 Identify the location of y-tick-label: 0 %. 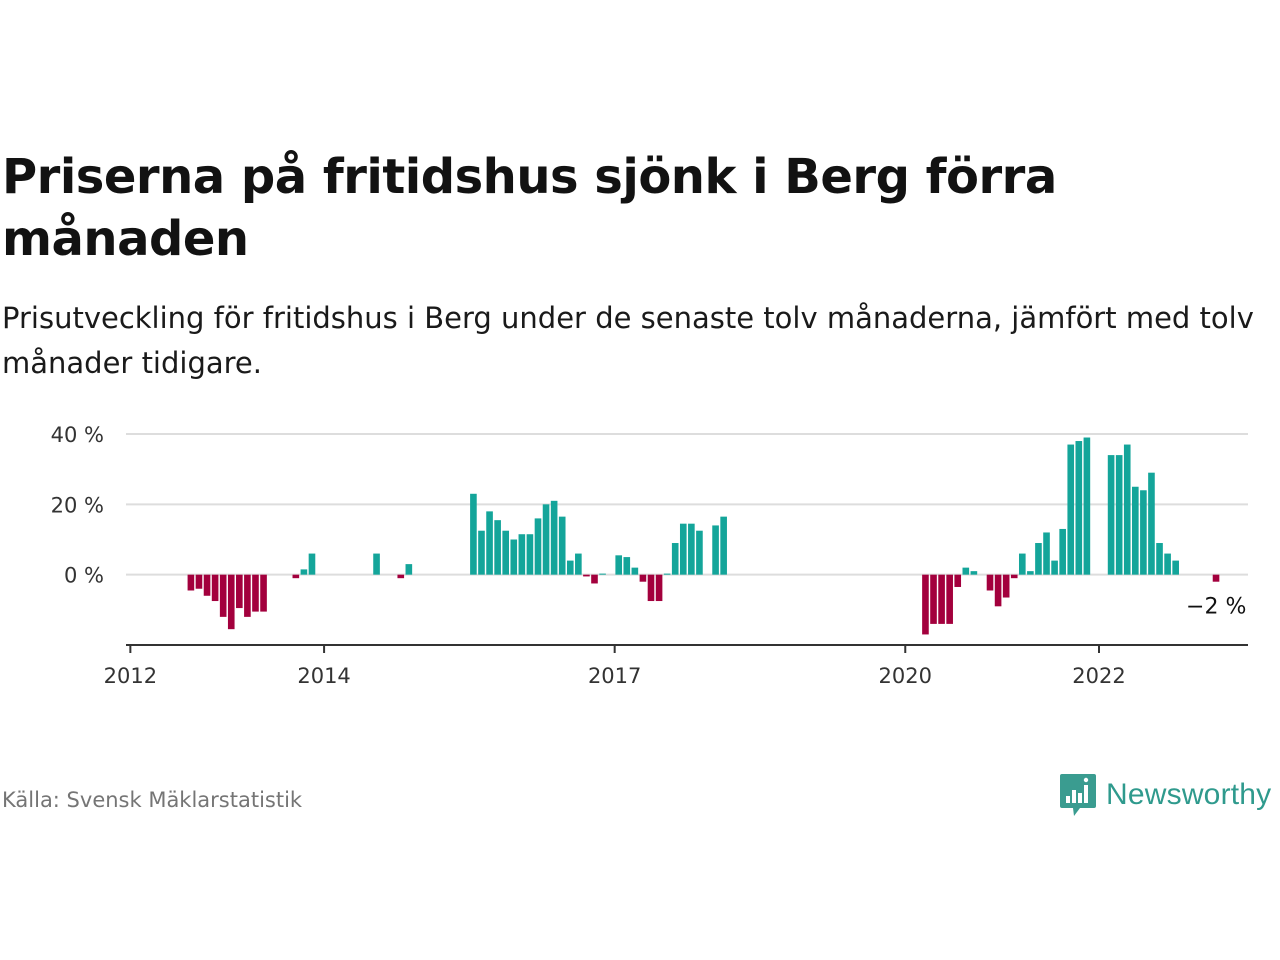
(84, 576).